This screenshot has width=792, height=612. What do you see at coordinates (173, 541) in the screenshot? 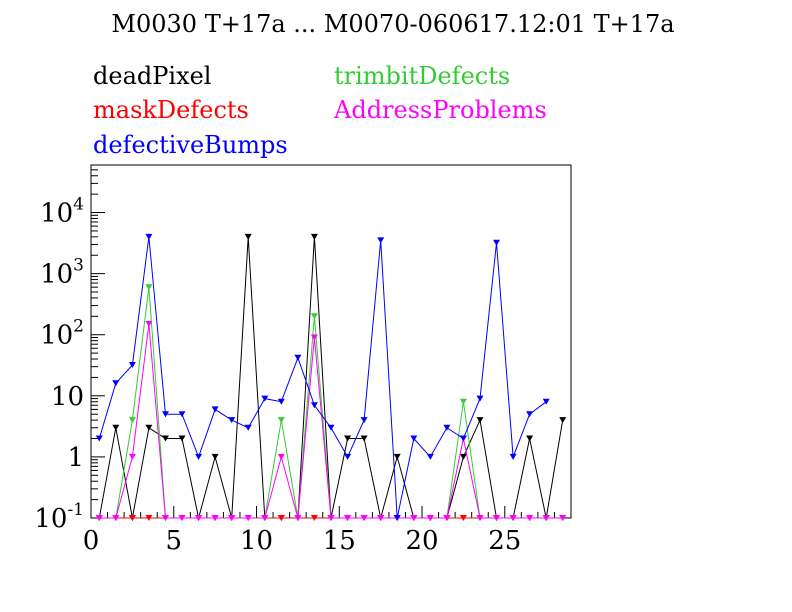
I see `x-tick-label: 5` at bounding box center [173, 541].